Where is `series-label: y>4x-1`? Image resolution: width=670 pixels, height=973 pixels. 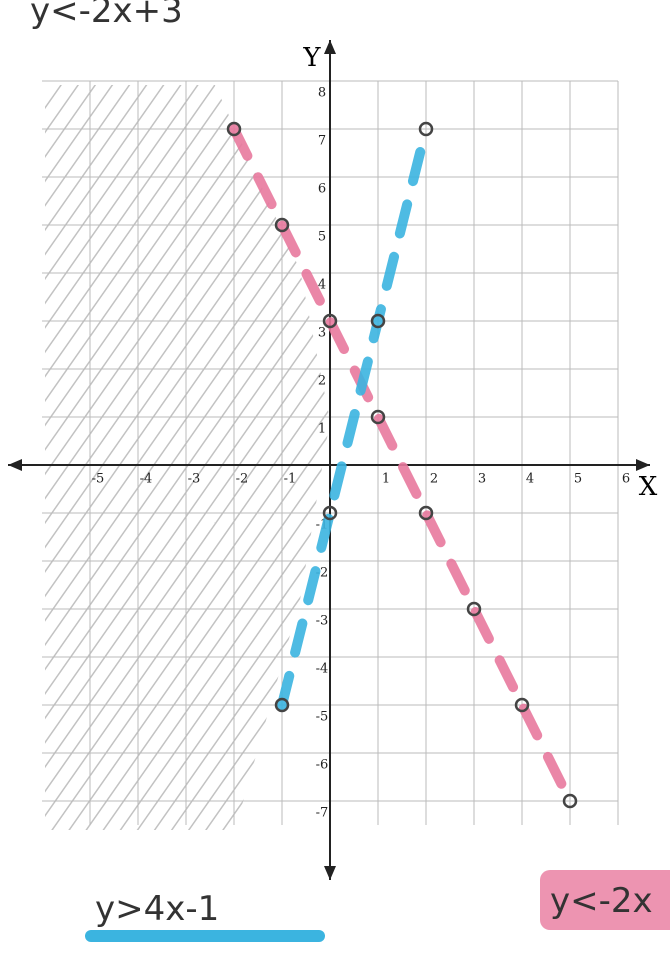 series-label: y>4x-1 is located at coordinates (157, 909).